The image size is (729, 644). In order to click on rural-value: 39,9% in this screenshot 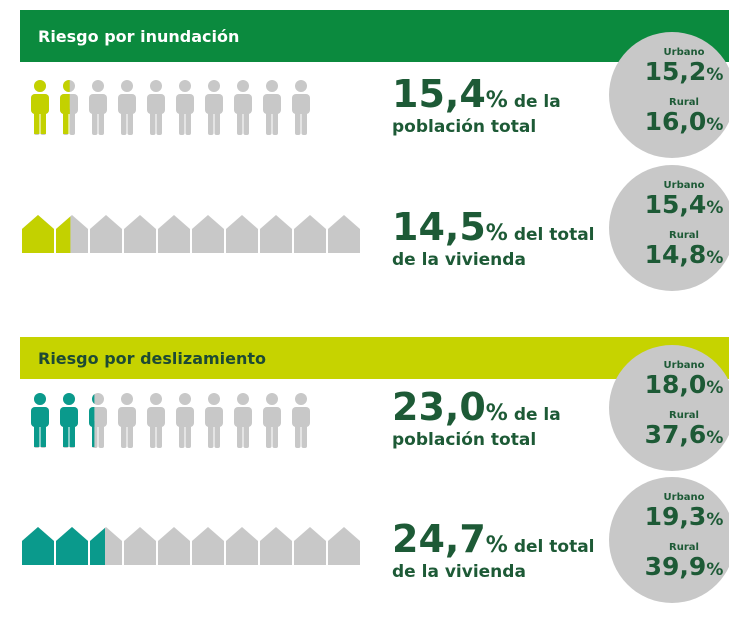, I will do `click(684, 566)`.